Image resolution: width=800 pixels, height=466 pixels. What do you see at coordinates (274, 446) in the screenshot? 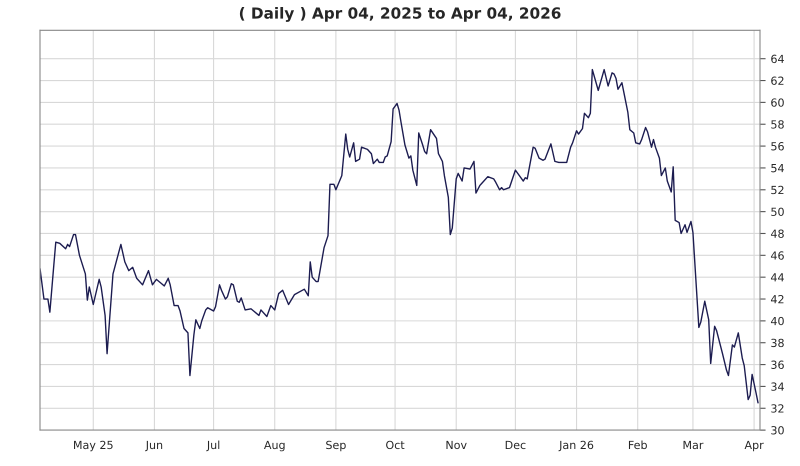
I see `x-tick-label: Aug` at bounding box center [274, 446].